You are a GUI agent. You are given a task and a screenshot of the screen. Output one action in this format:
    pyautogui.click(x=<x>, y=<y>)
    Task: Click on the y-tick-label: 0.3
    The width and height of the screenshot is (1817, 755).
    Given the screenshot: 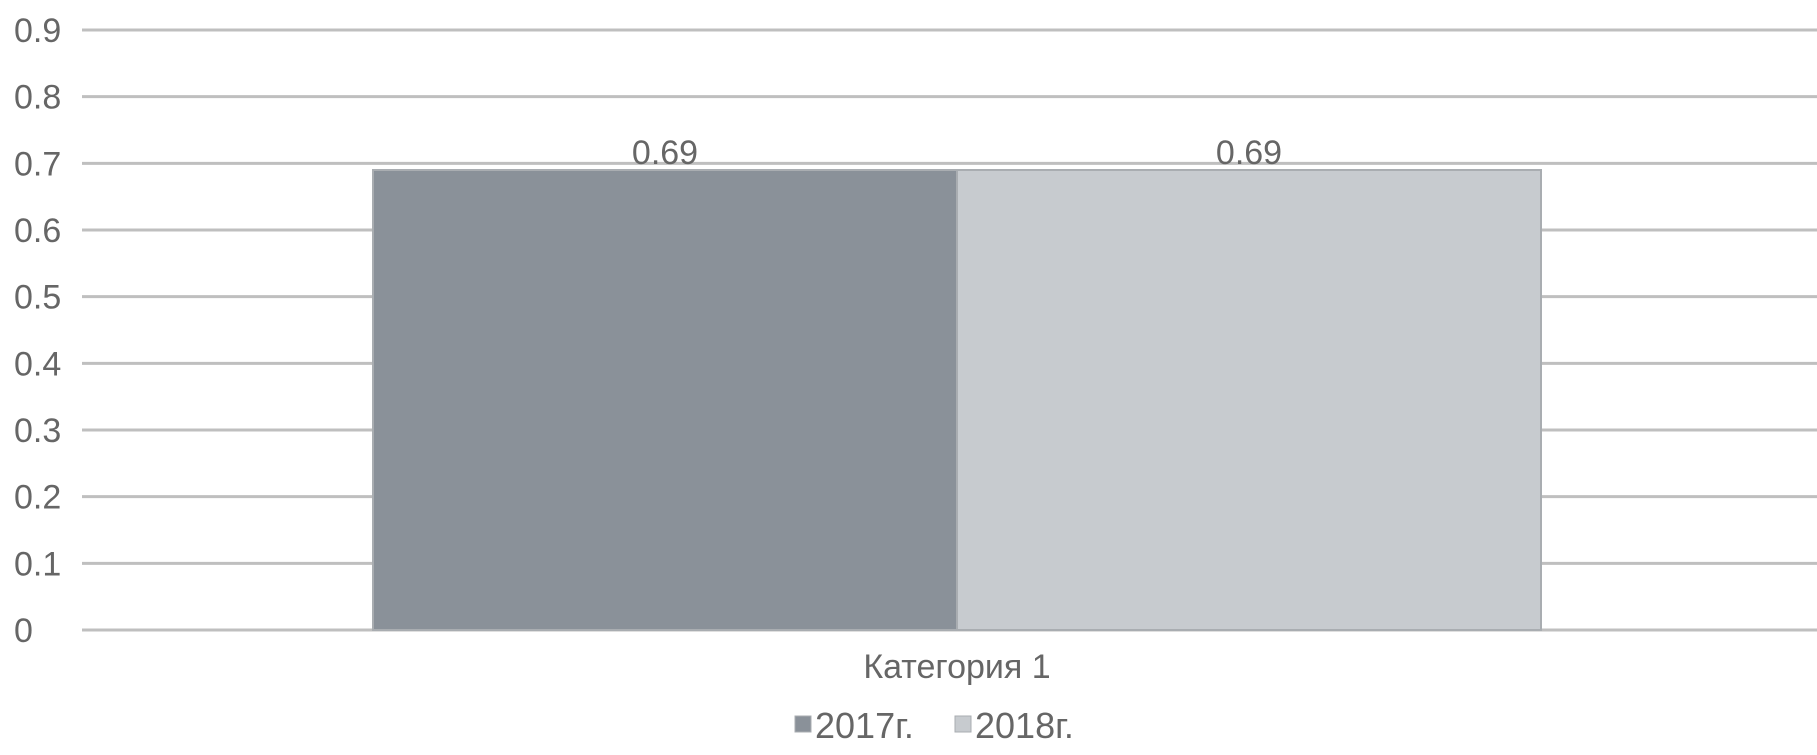 What is the action you would take?
    pyautogui.click(x=37, y=431)
    